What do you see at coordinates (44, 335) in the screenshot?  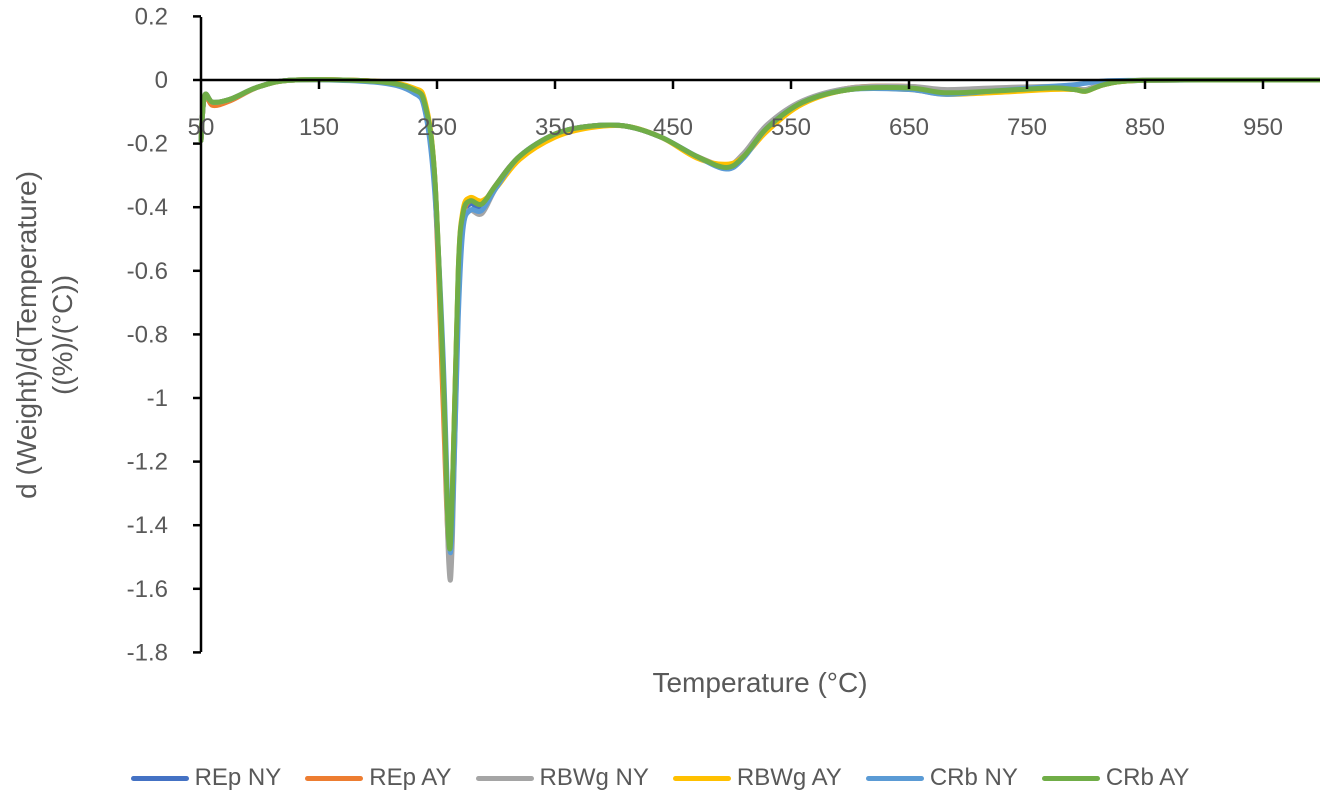 I see `y-axis-title: d (Weight)/d(Temperature) ((%)/(°C))` at bounding box center [44, 335].